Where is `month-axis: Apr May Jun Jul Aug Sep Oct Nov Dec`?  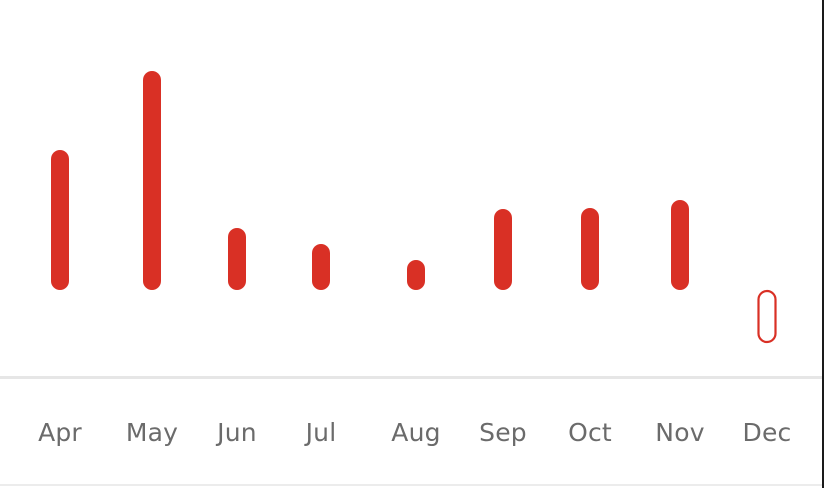 month-axis: Apr May Jun Jul Aug Sep Oct Nov Dec is located at coordinates (411, 438).